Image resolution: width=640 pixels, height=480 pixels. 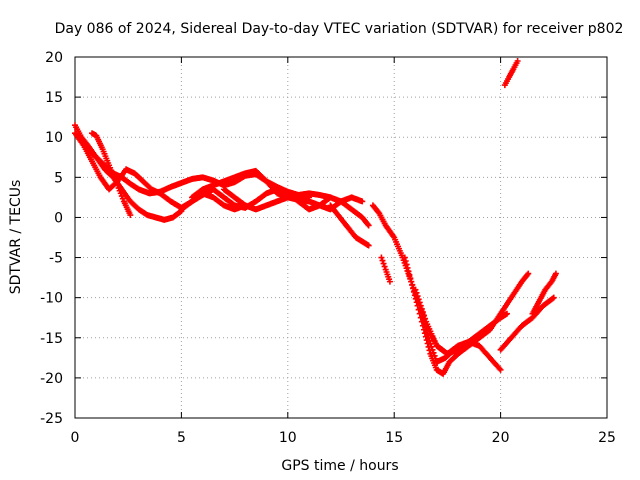 What do you see at coordinates (75, 438) in the screenshot?
I see `x-tick-label: 0` at bounding box center [75, 438].